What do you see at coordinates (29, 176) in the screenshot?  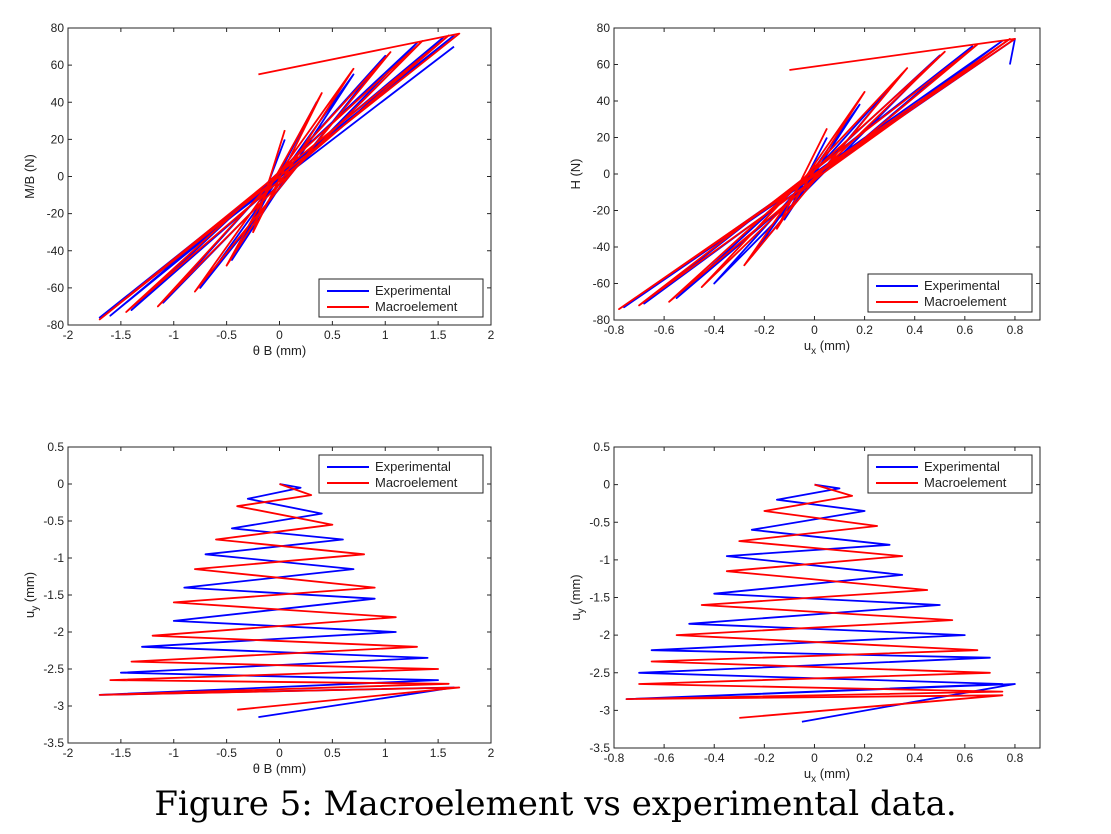 I see `y-axis-label: M/B (N)` at bounding box center [29, 176].